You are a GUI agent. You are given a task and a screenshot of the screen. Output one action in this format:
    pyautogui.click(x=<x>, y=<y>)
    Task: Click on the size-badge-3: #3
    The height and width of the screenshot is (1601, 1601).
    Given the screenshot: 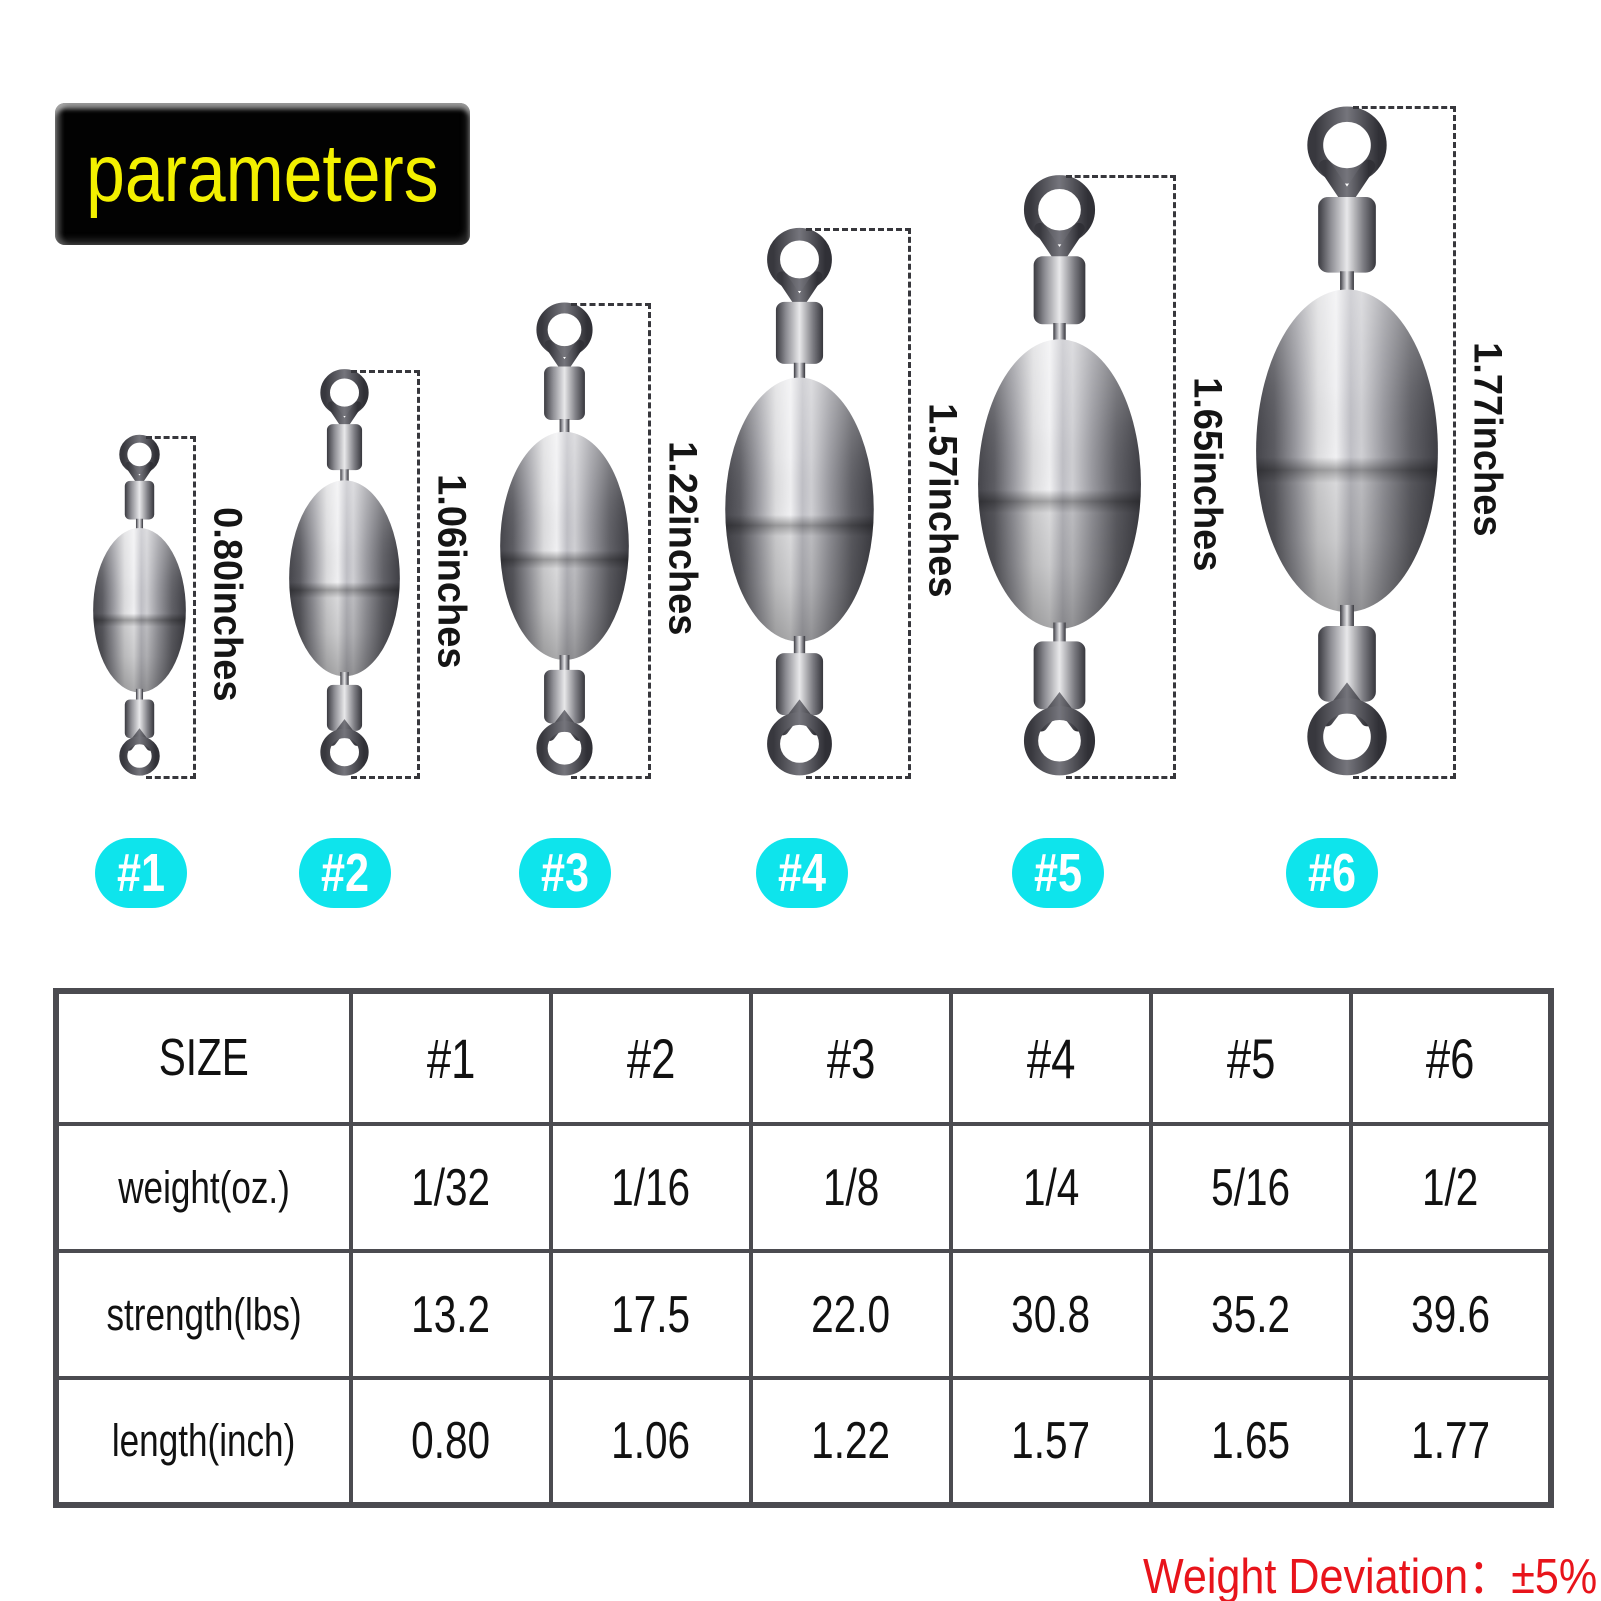 What is the action you would take?
    pyautogui.click(x=565, y=873)
    